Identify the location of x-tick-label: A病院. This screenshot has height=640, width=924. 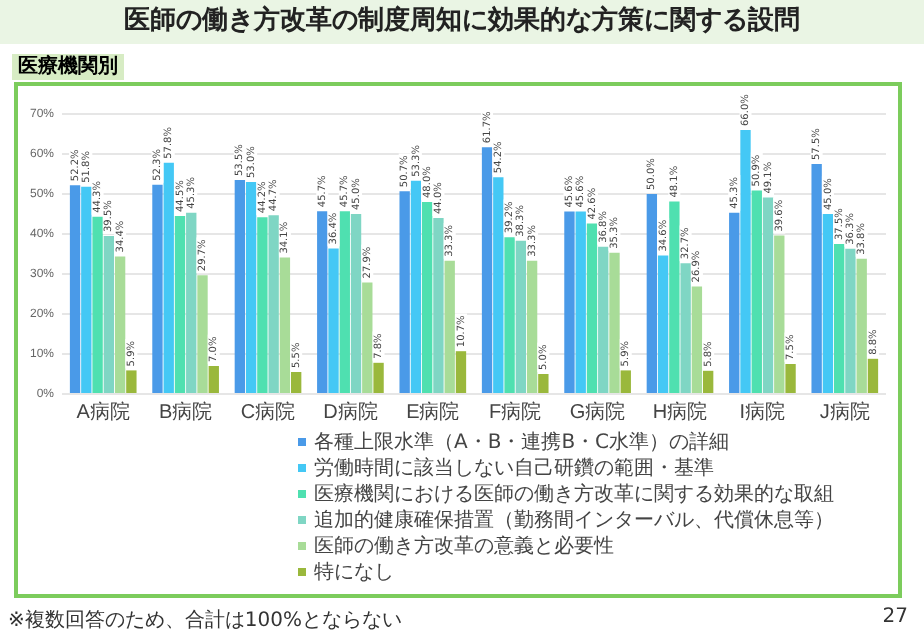
(103, 411).